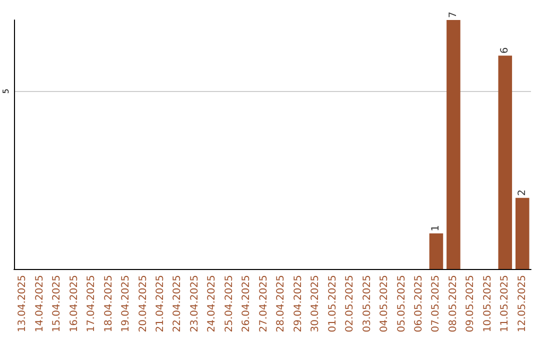 This screenshot has width=540, height=340. Describe the element at coordinates (522, 192) in the screenshot. I see `data-label: 2` at that location.